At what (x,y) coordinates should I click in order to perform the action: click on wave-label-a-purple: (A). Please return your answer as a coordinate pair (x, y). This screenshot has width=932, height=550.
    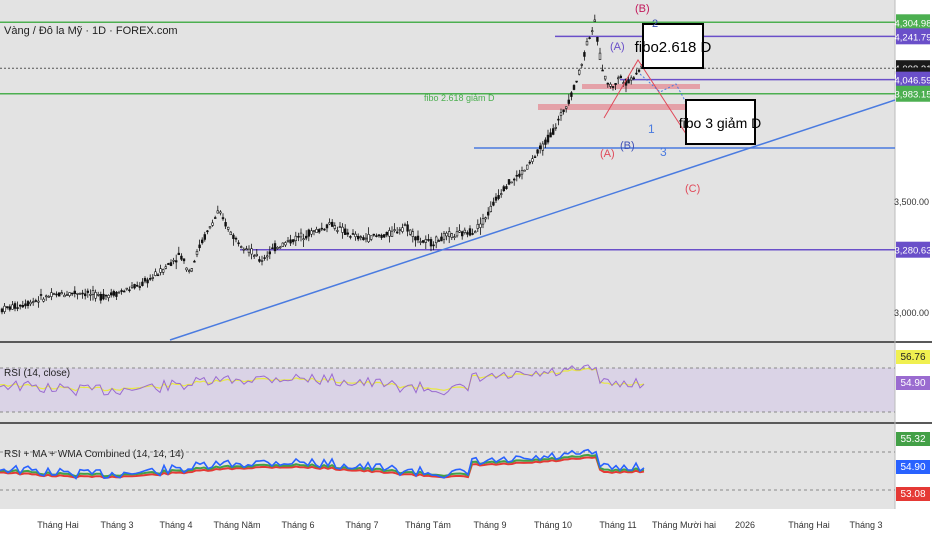
    Looking at the image, I should click on (617, 47).